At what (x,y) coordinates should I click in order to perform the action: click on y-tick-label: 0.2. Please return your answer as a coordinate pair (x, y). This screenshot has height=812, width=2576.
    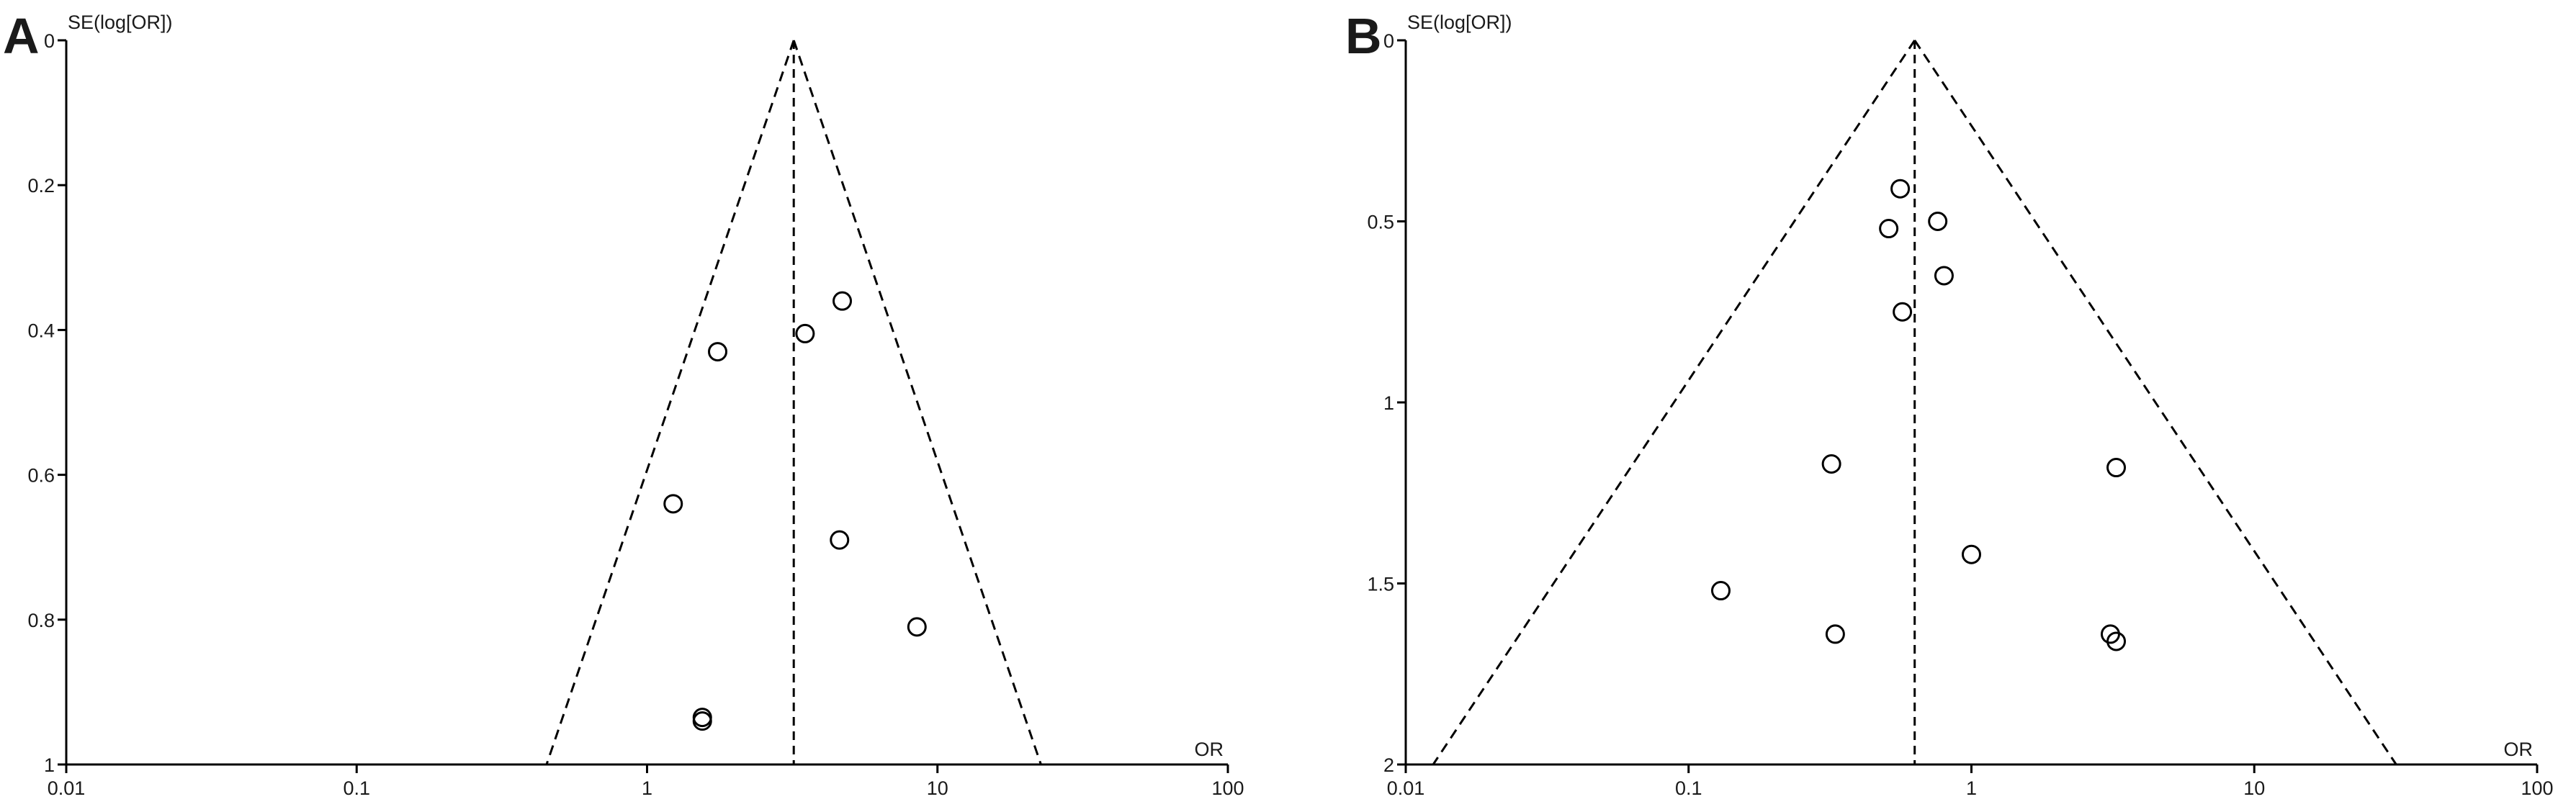
    Looking at the image, I should click on (41, 186).